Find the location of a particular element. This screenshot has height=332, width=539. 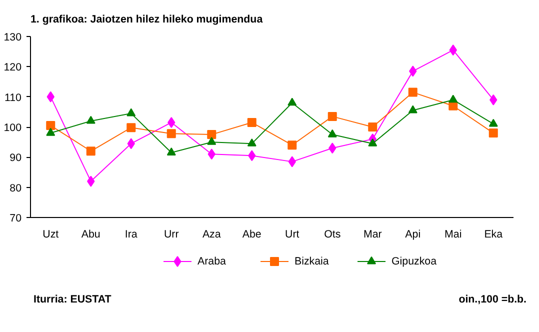

x-tick-label: Ira is located at coordinates (131, 234).